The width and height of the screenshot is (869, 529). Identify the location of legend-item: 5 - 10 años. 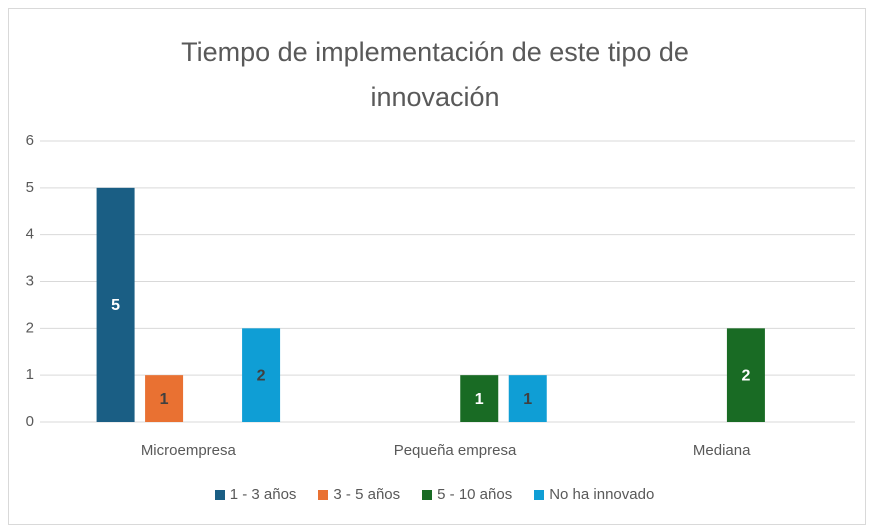
(467, 494).